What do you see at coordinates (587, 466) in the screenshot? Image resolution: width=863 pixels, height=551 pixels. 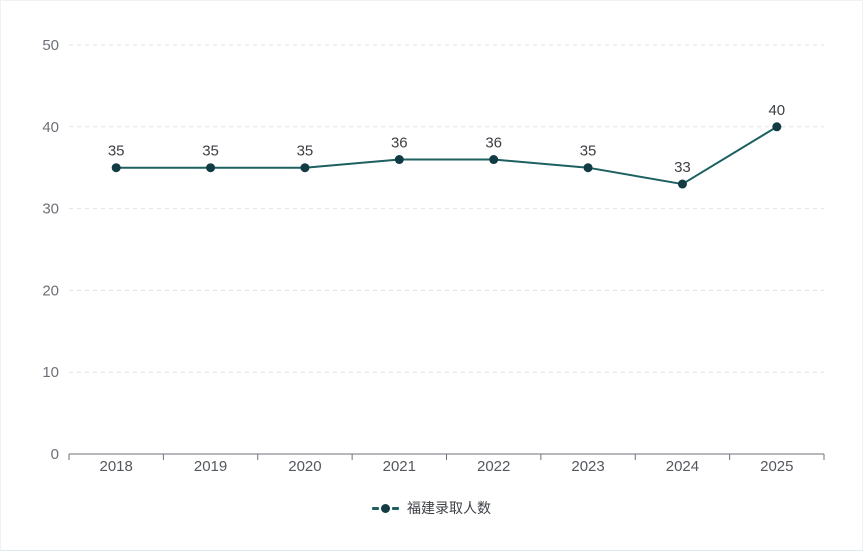 I see `x-axis-label-2023: 2023` at bounding box center [587, 466].